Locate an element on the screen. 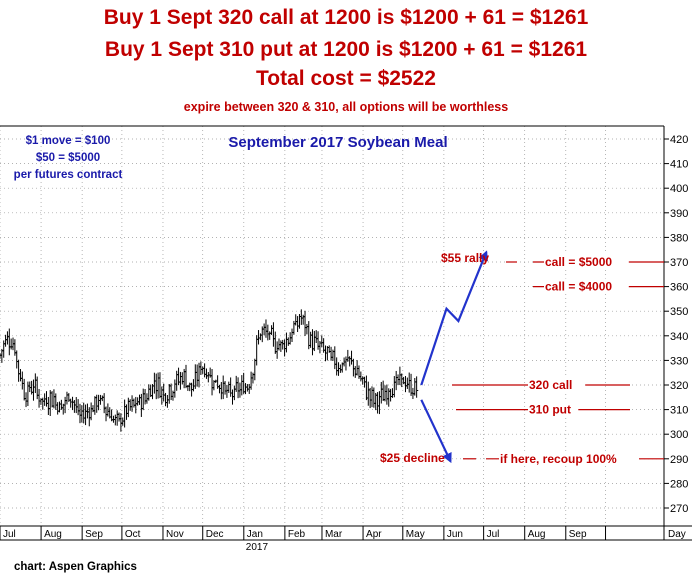 Image resolution: width=692 pixels, height=581 pixels. x-tick-label-5: Dec is located at coordinates (215, 534).